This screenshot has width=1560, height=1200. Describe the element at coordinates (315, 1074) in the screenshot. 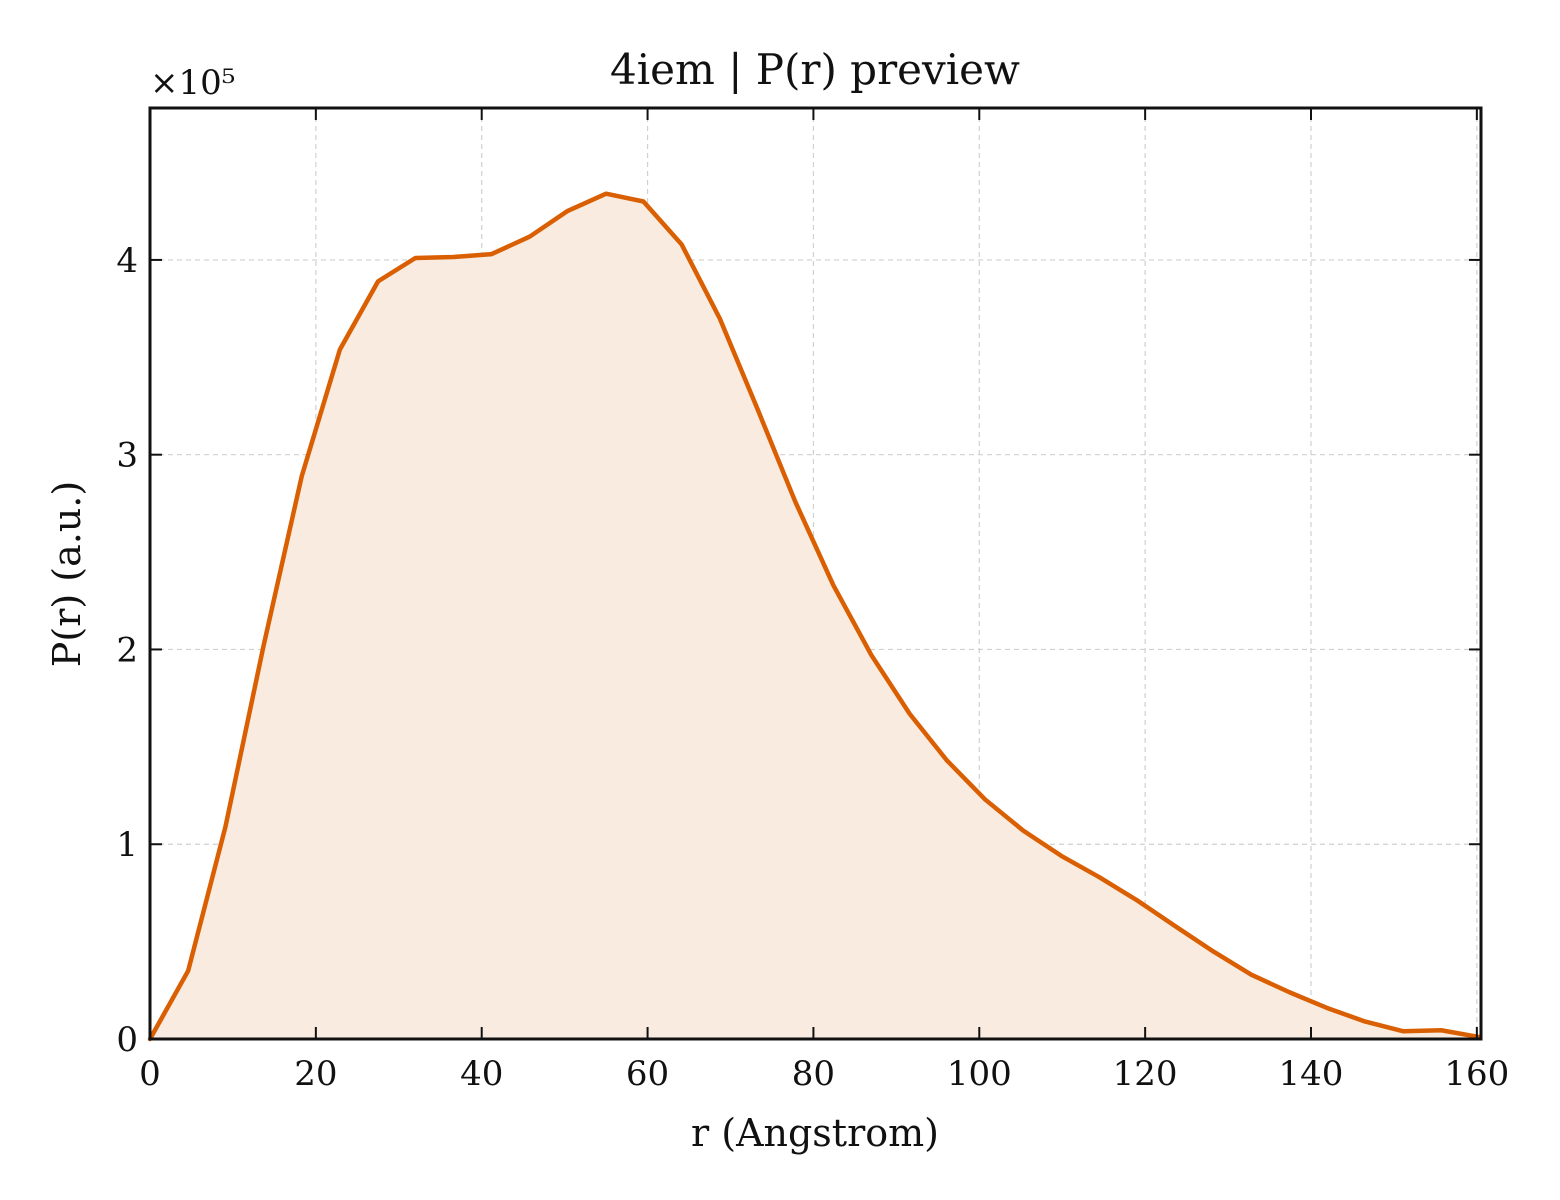

I see `x-tick-label: 20` at that location.